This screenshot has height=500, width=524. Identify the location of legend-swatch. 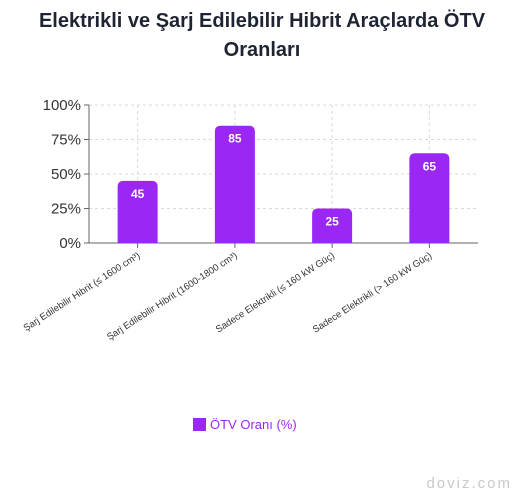
(199, 424).